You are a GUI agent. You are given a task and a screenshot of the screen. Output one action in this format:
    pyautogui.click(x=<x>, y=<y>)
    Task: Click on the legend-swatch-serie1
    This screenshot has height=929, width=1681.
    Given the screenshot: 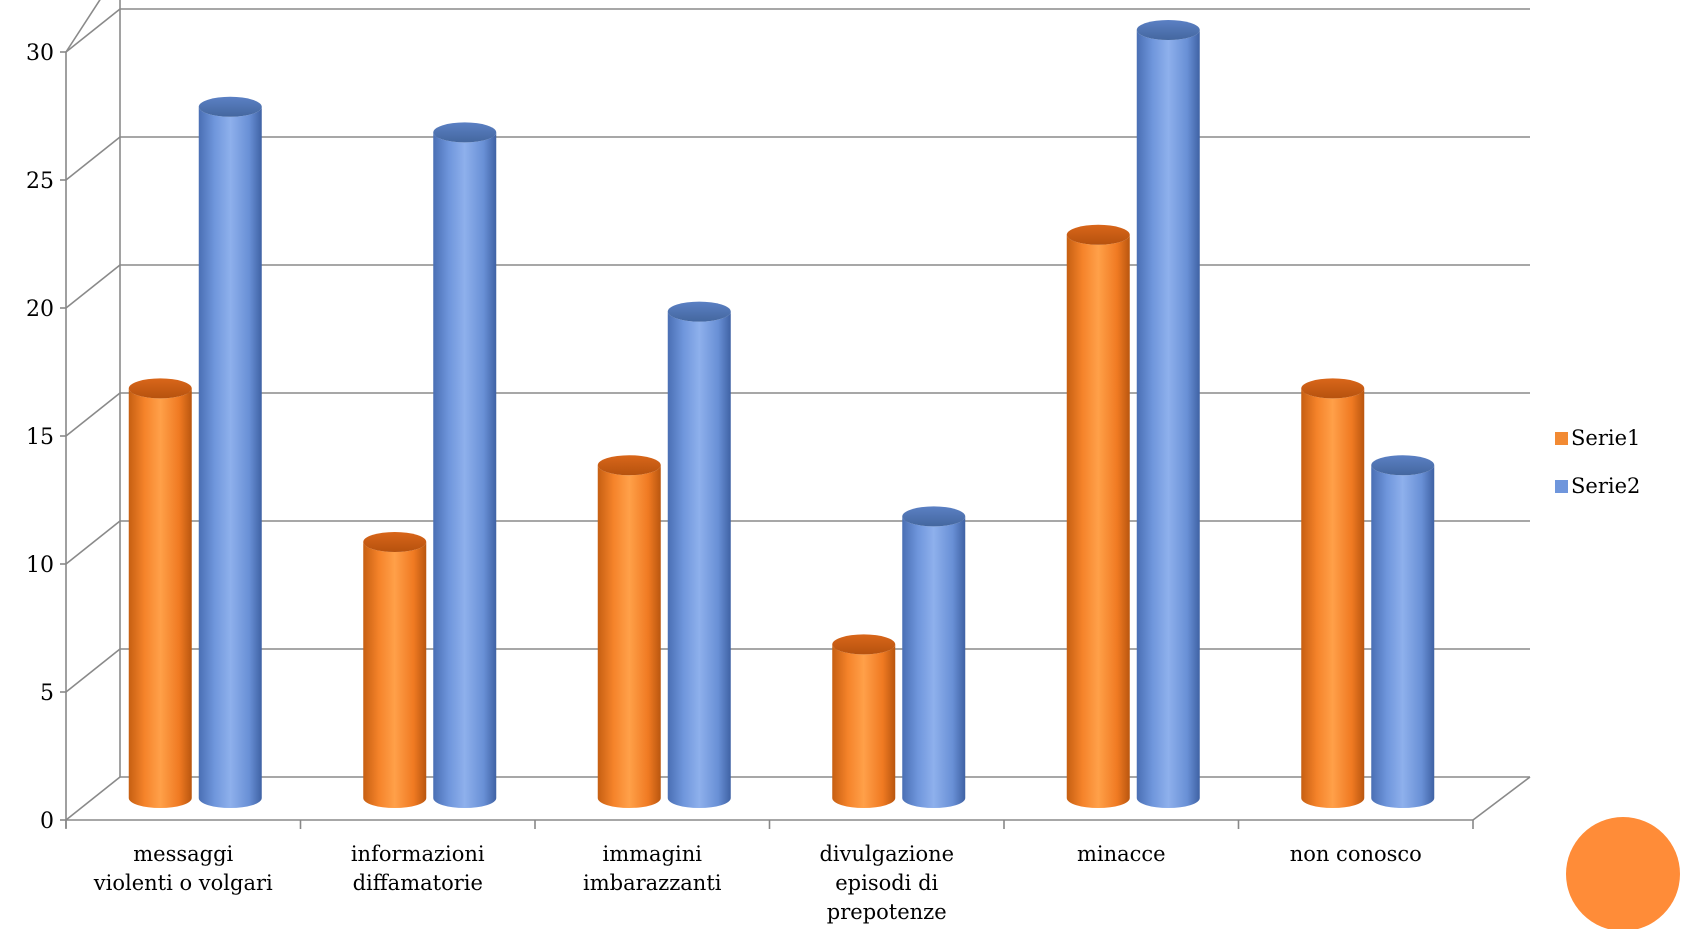 What is the action you would take?
    pyautogui.click(x=1561, y=438)
    